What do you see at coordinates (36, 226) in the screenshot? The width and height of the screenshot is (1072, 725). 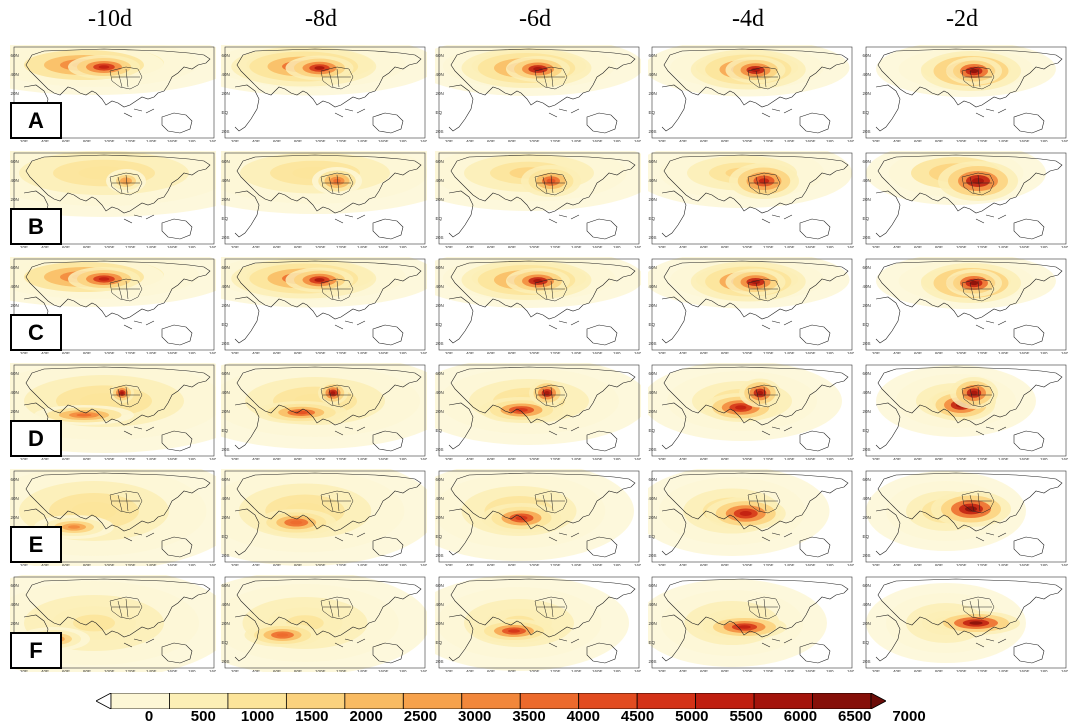 I see `row-label: B` at bounding box center [36, 226].